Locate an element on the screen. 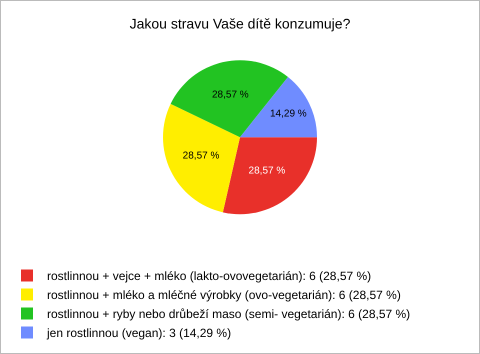  legend-label: rostlinnou + mléko a mléčné výrobky (ovo-vegetarián): 6 (28,57 %) is located at coordinates (224, 295).